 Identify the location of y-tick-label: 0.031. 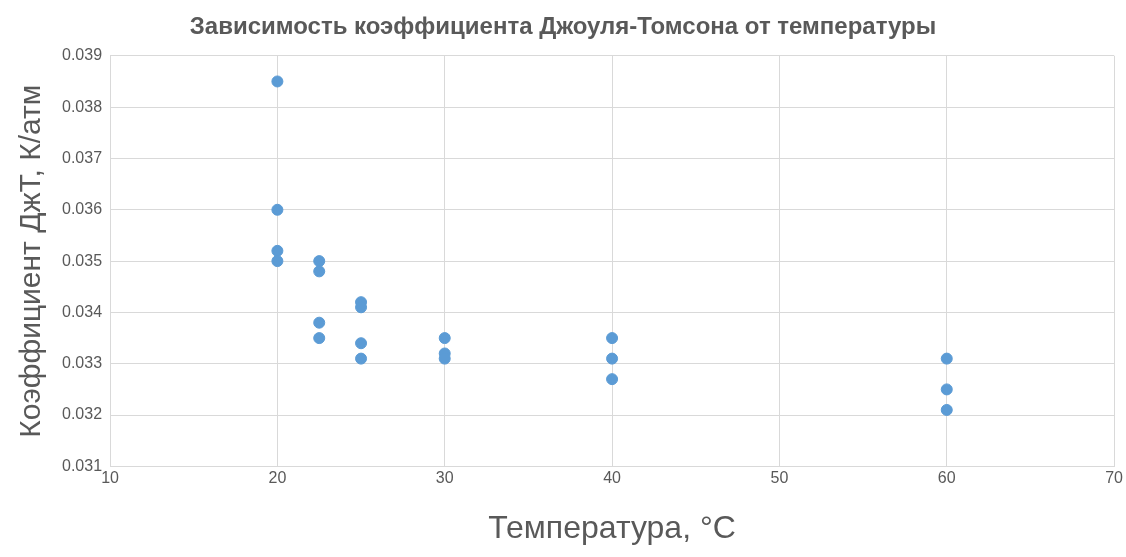
(82, 465).